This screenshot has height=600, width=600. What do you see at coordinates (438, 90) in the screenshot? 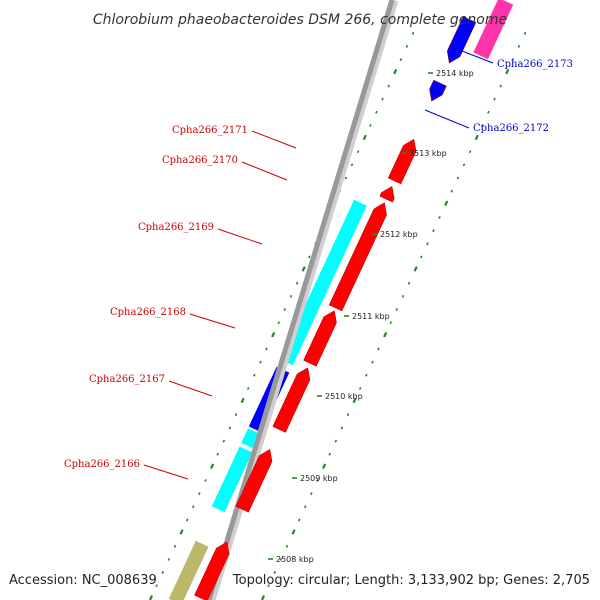
I see `cds-2172-arrow` at bounding box center [438, 90].